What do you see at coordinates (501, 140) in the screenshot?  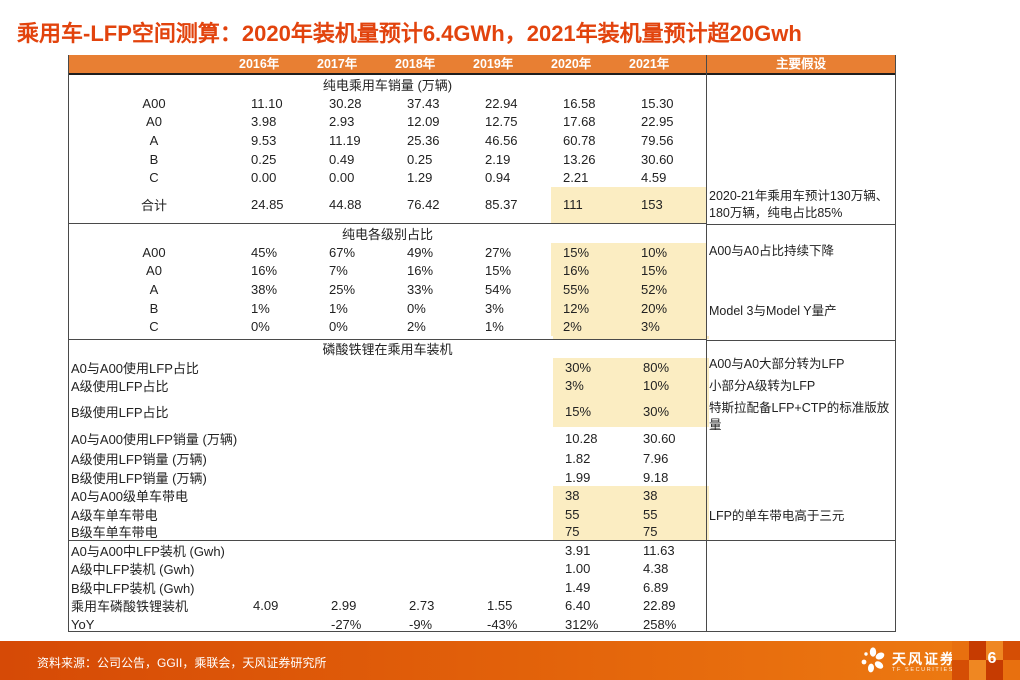 I see `cell-y2019: 46.56` at bounding box center [501, 140].